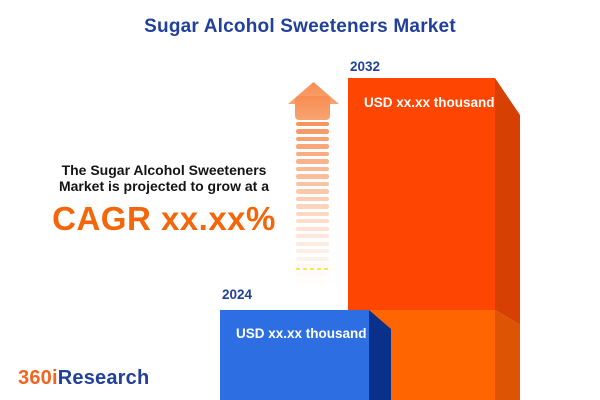 This screenshot has width=600, height=400. What do you see at coordinates (313, 101) in the screenshot?
I see `arrow-head-icon` at bounding box center [313, 101].